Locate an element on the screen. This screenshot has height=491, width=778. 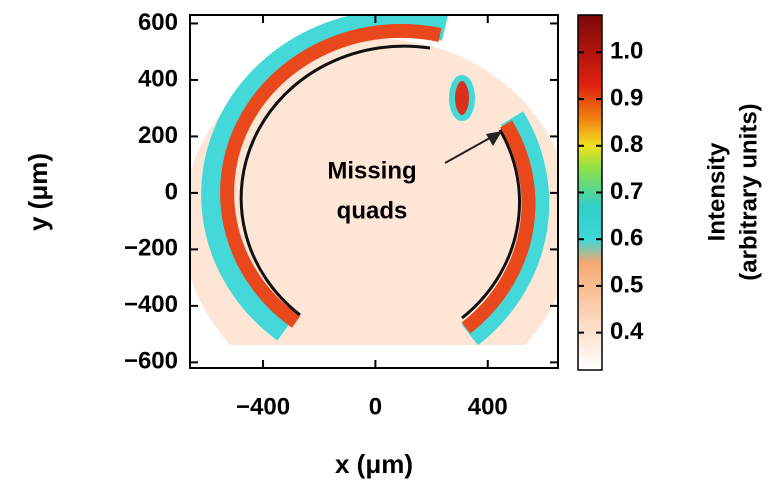
annotation: quads is located at coordinates (372, 210).